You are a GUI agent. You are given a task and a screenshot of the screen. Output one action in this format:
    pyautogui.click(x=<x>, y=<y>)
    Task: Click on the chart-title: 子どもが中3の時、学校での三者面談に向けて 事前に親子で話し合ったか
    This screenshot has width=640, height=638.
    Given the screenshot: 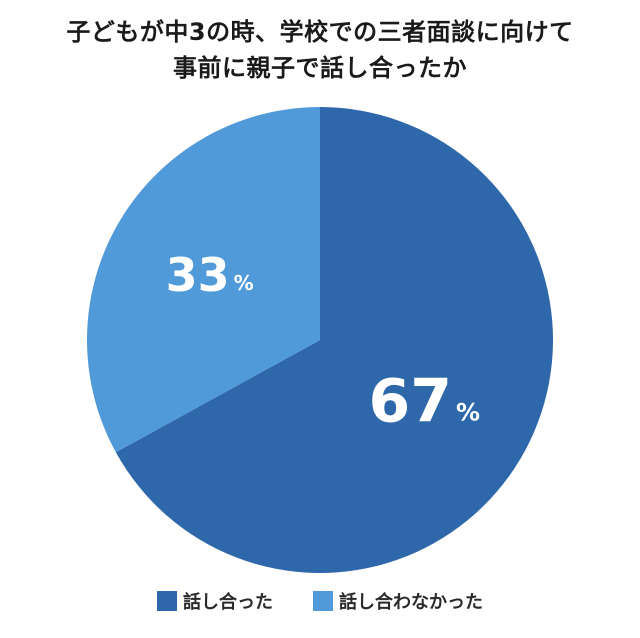 What is the action you would take?
    pyautogui.click(x=320, y=50)
    